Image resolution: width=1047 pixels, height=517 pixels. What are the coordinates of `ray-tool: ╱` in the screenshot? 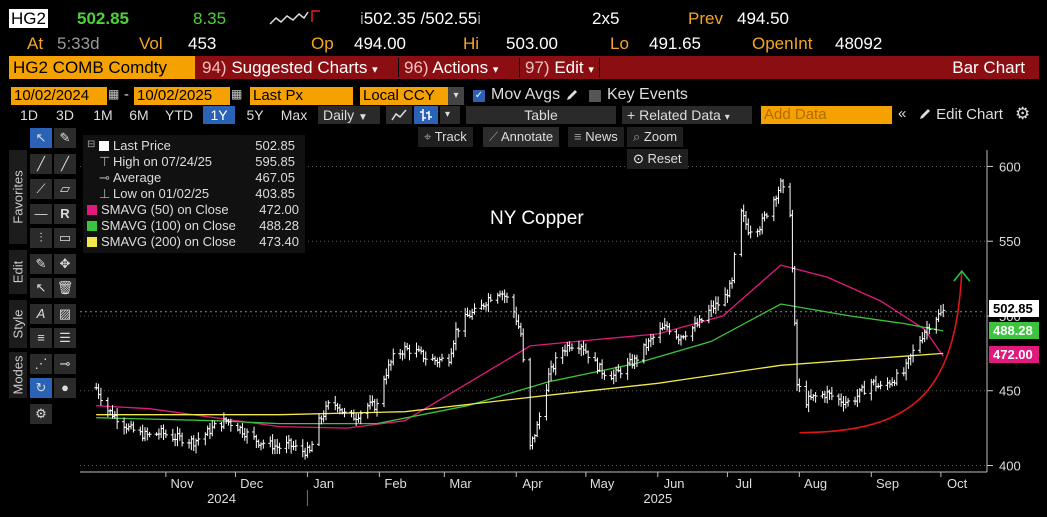 It's located at (65, 164).